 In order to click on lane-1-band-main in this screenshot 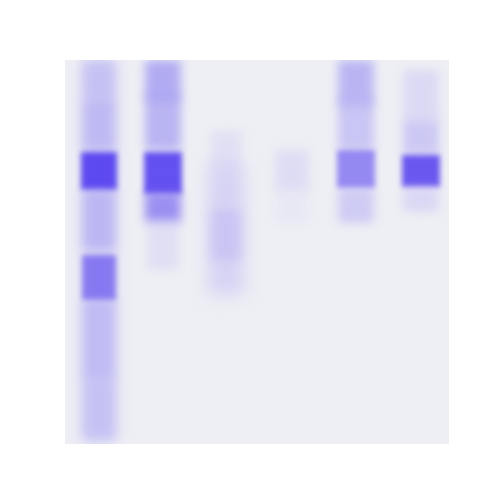, I will do `click(99, 171)`.